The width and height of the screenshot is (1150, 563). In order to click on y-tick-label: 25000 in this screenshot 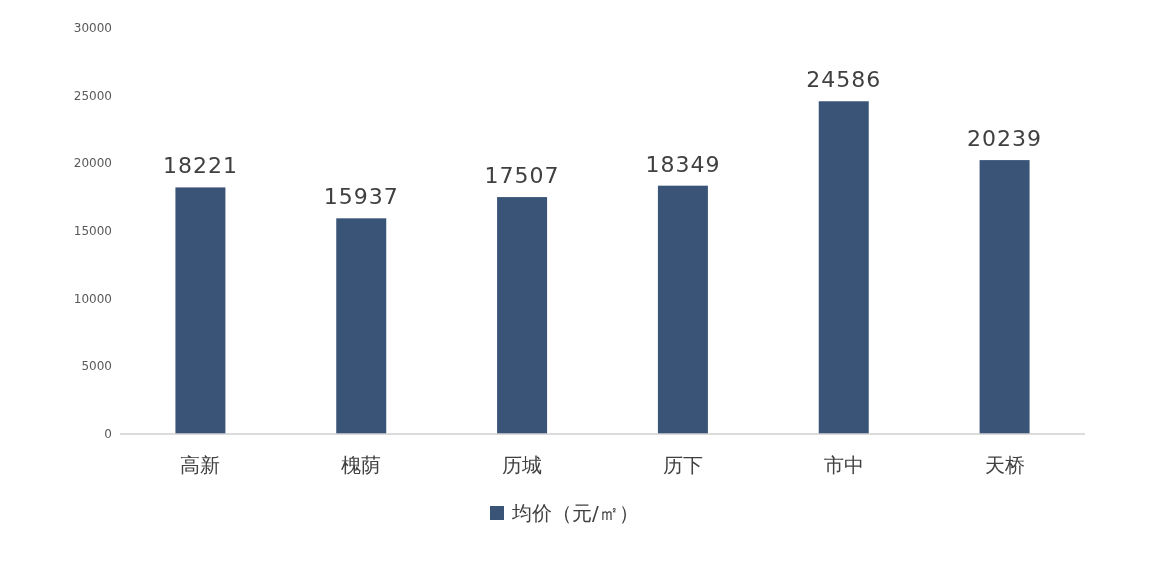, I will do `click(92, 95)`.